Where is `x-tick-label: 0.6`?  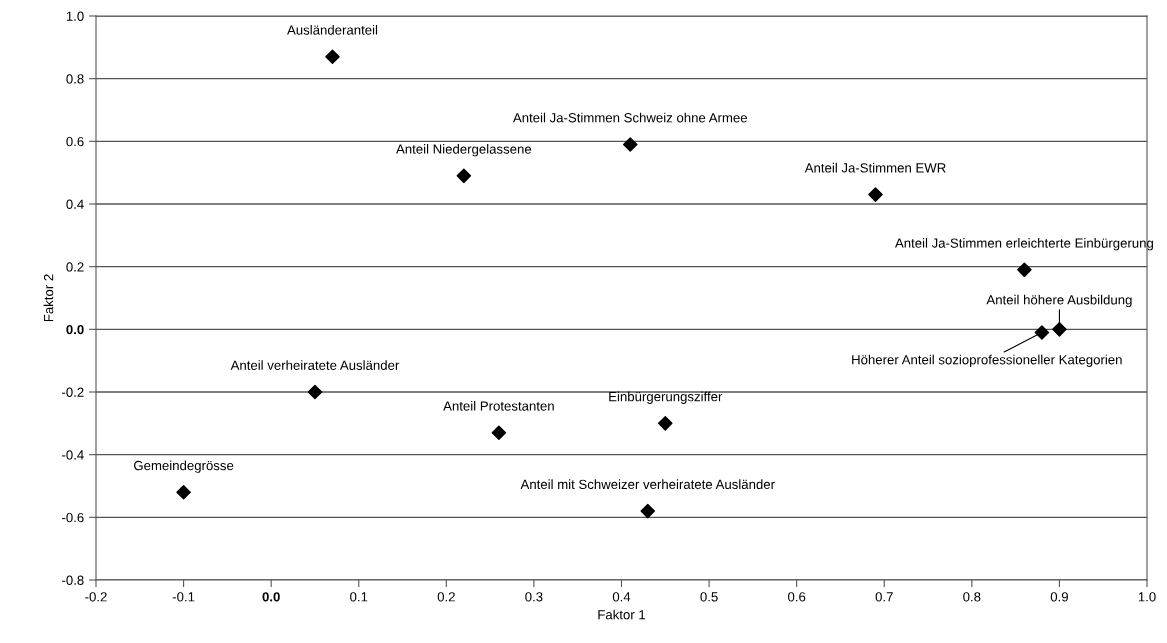 x-tick-label: 0.6 is located at coordinates (797, 597).